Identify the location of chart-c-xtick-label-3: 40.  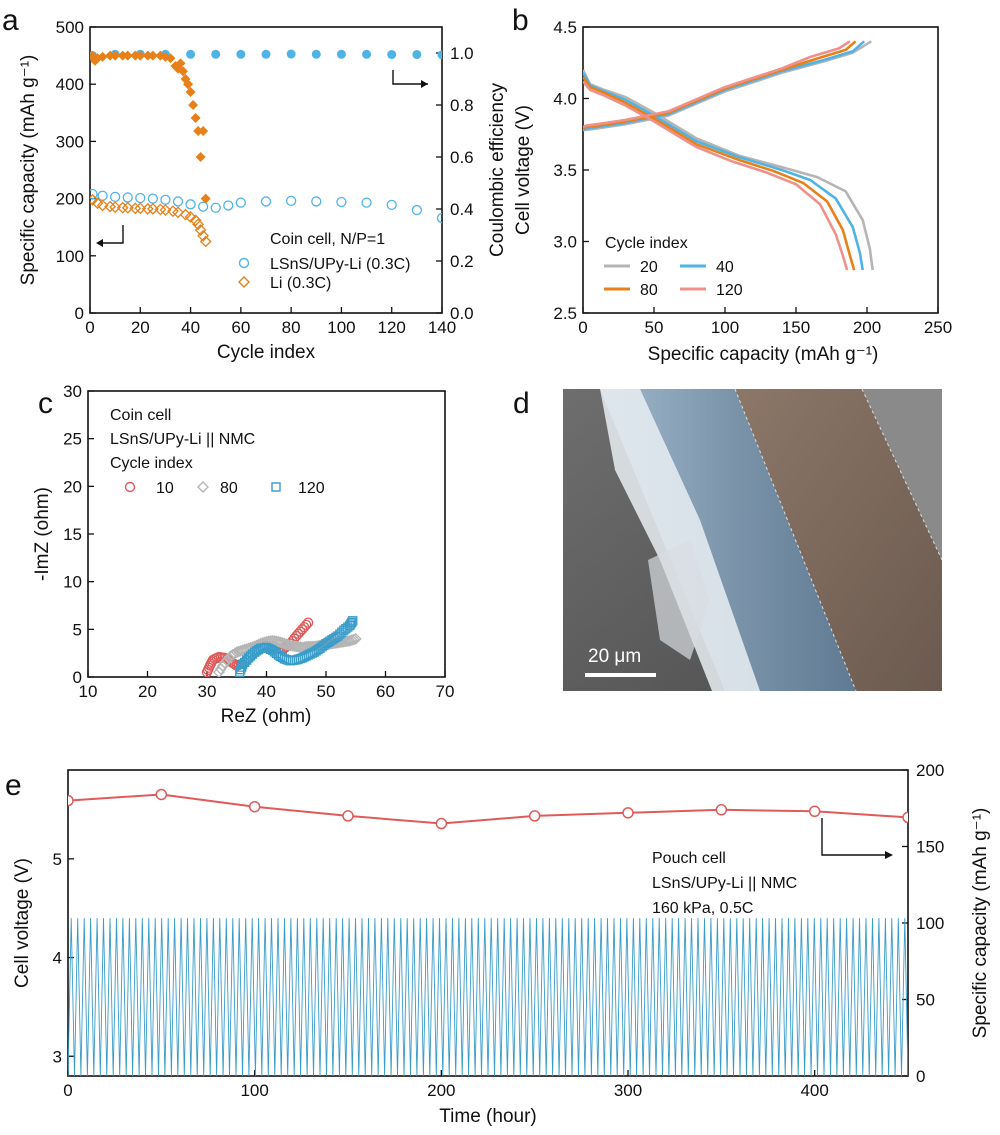
(266, 691).